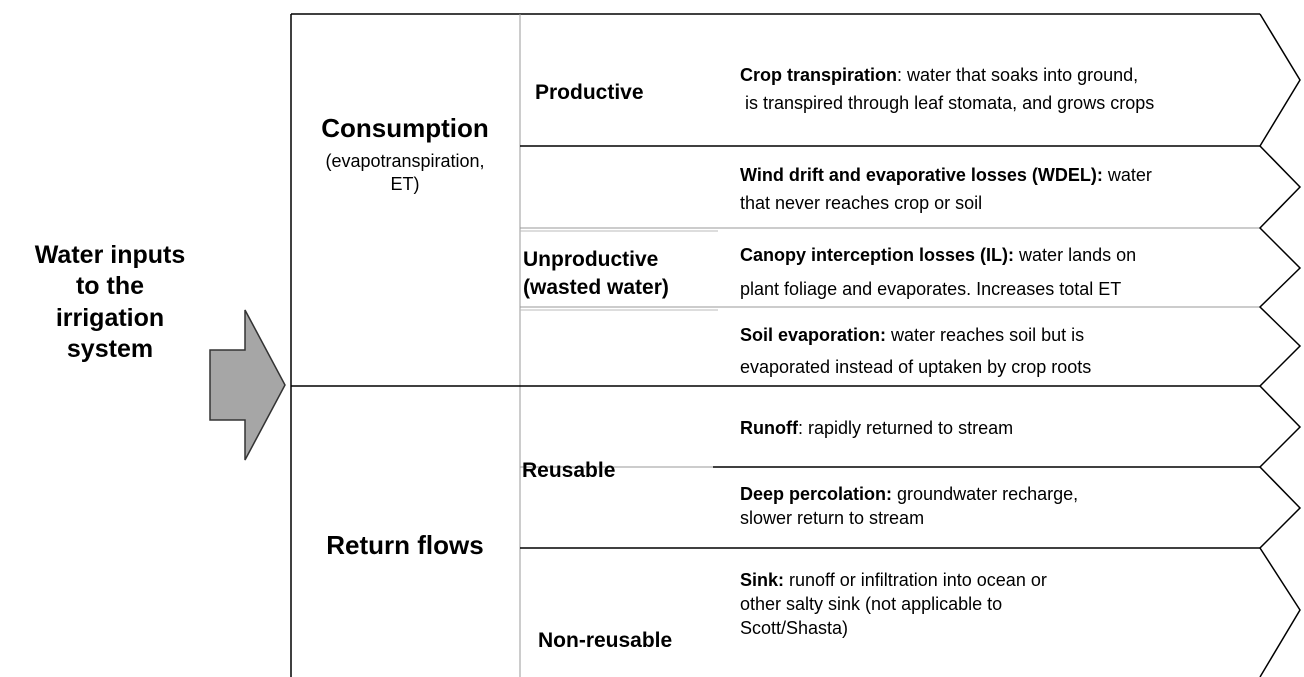 The image size is (1304, 677). I want to click on text-span: Runoff, so click(769, 428).